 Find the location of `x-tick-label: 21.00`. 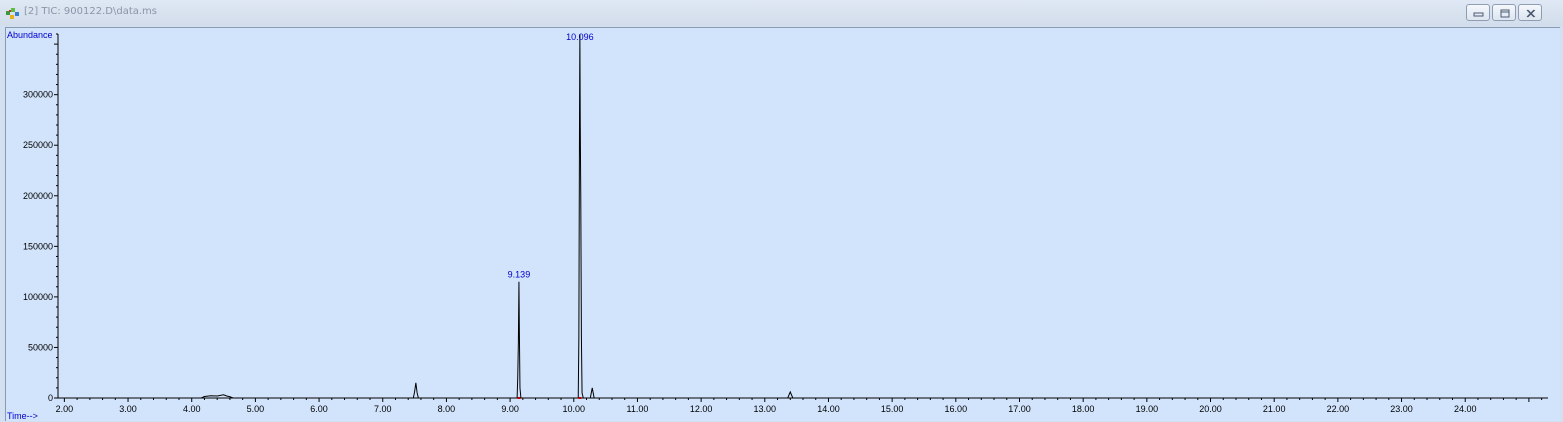

x-tick-label: 21.00 is located at coordinates (1274, 409).